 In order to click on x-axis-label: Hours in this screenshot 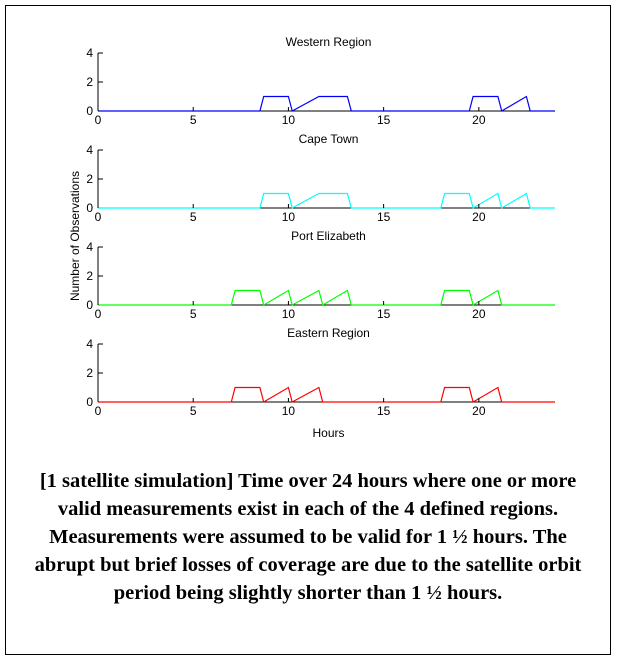, I will do `click(328, 433)`.